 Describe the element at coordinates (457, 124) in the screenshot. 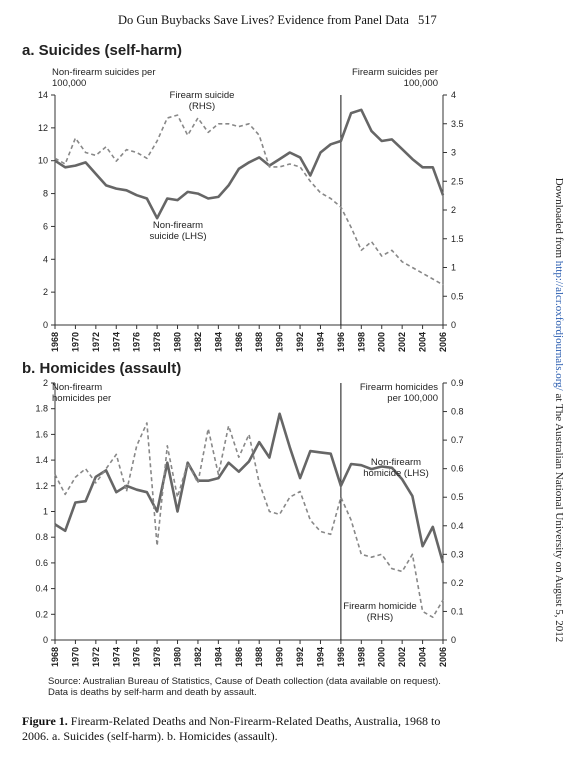

I see `y2-tick-label: 3.5` at that location.